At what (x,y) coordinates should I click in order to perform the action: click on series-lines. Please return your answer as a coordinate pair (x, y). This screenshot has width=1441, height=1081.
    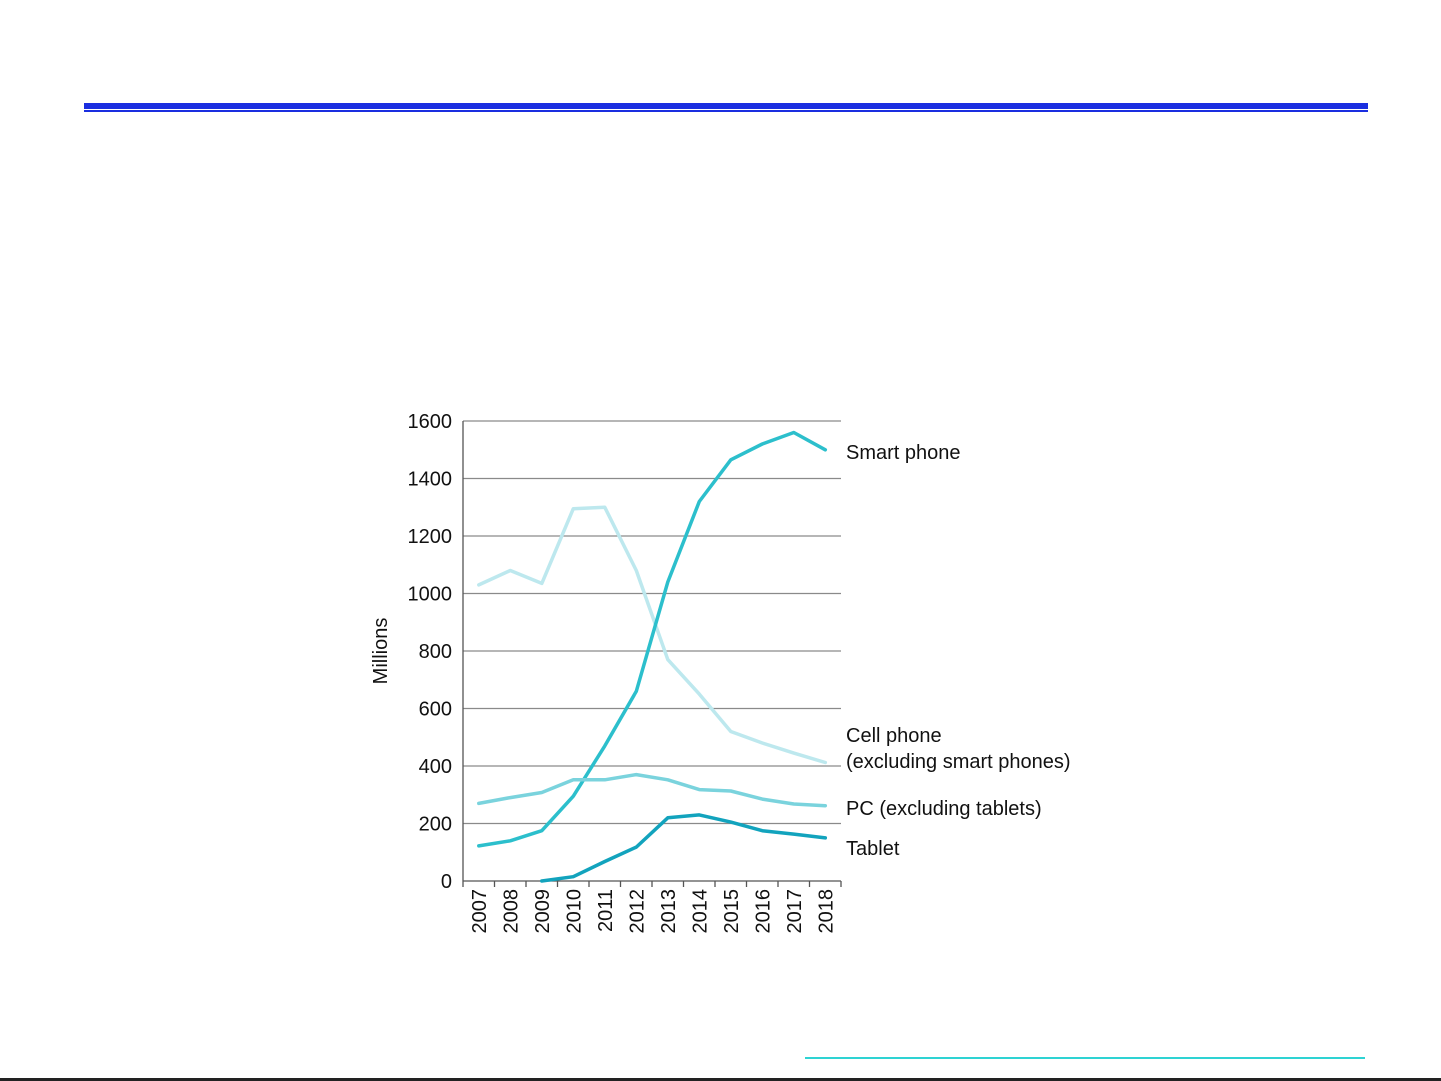
    Looking at the image, I should click on (652, 656).